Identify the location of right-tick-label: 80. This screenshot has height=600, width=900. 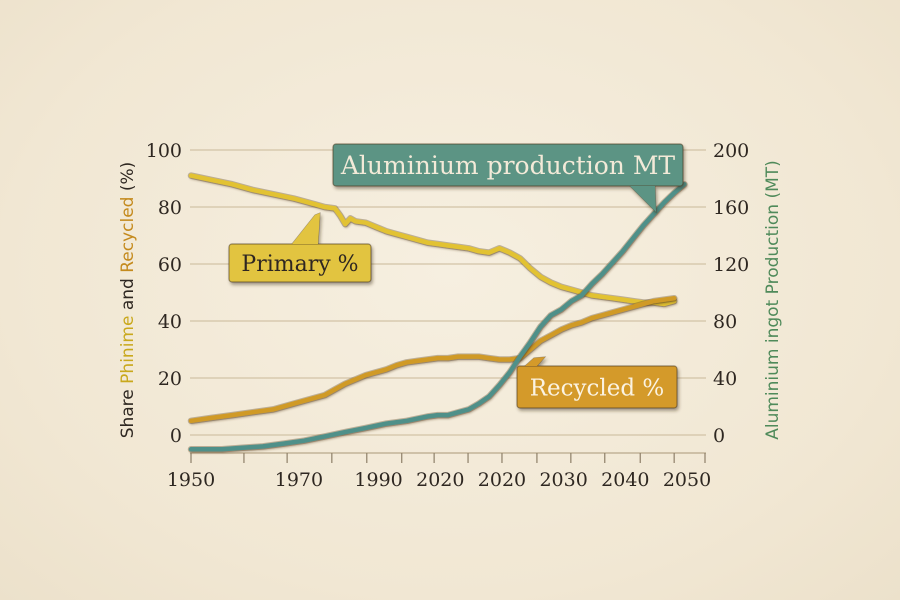
(725, 322).